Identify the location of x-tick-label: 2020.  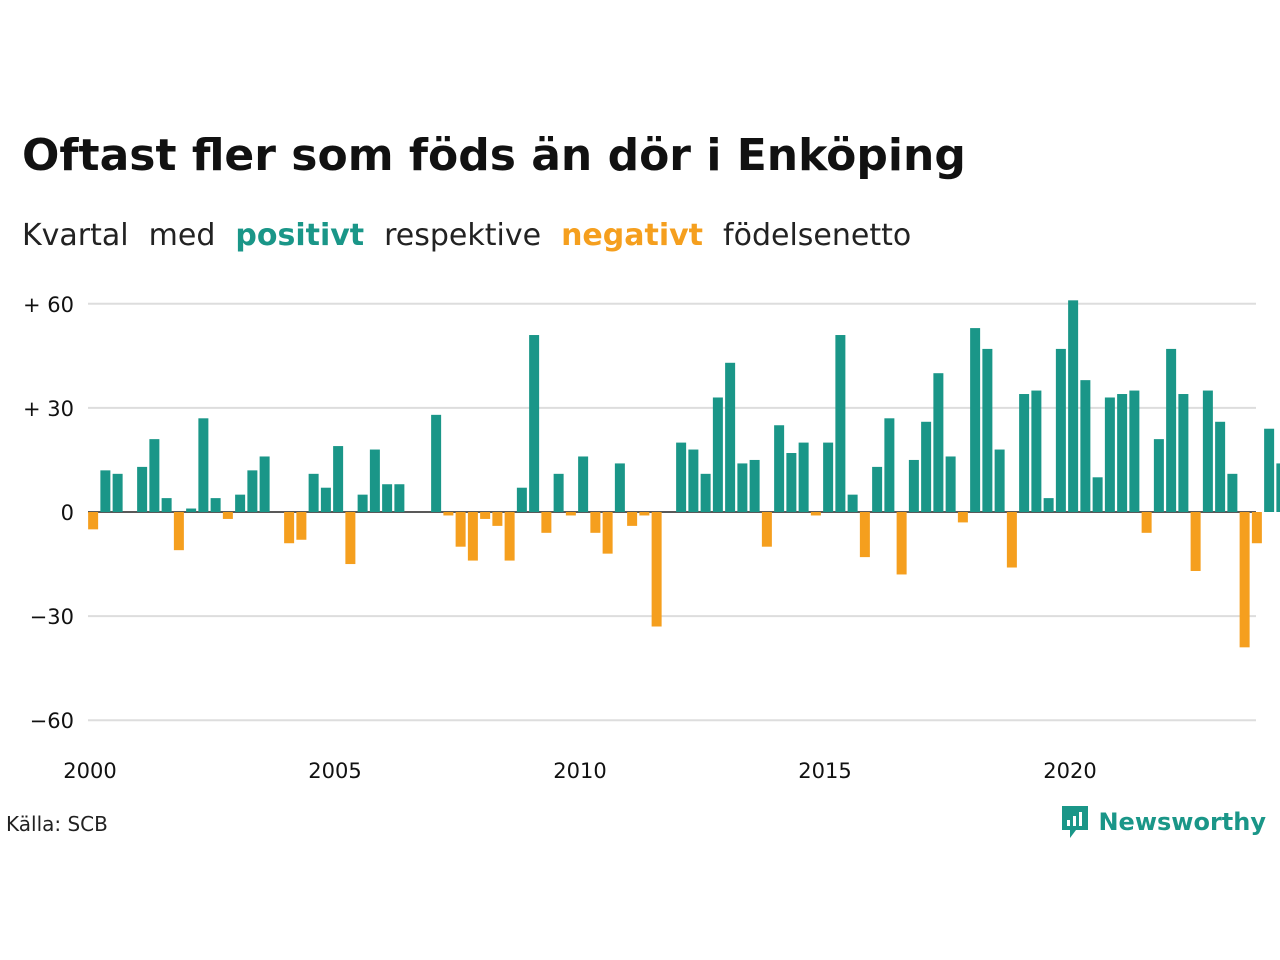
(1069, 771).